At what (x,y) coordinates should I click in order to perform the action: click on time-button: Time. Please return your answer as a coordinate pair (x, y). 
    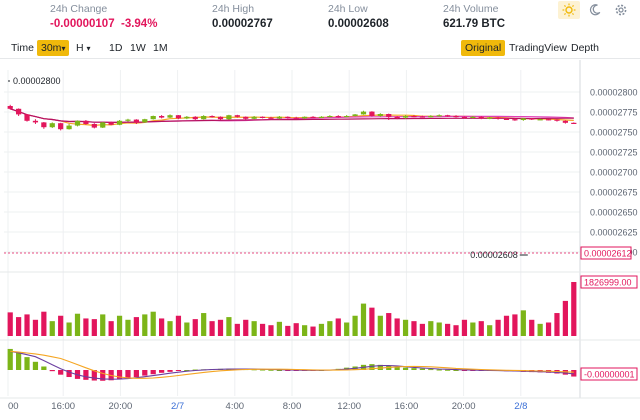
    Looking at the image, I should click on (22, 48).